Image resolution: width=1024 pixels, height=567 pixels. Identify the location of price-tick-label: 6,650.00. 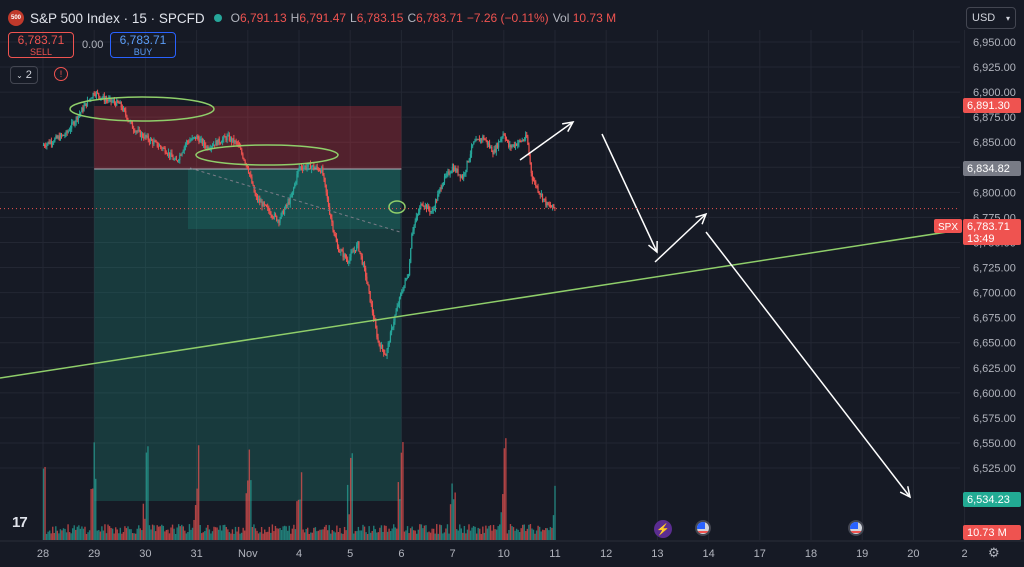
(994, 344).